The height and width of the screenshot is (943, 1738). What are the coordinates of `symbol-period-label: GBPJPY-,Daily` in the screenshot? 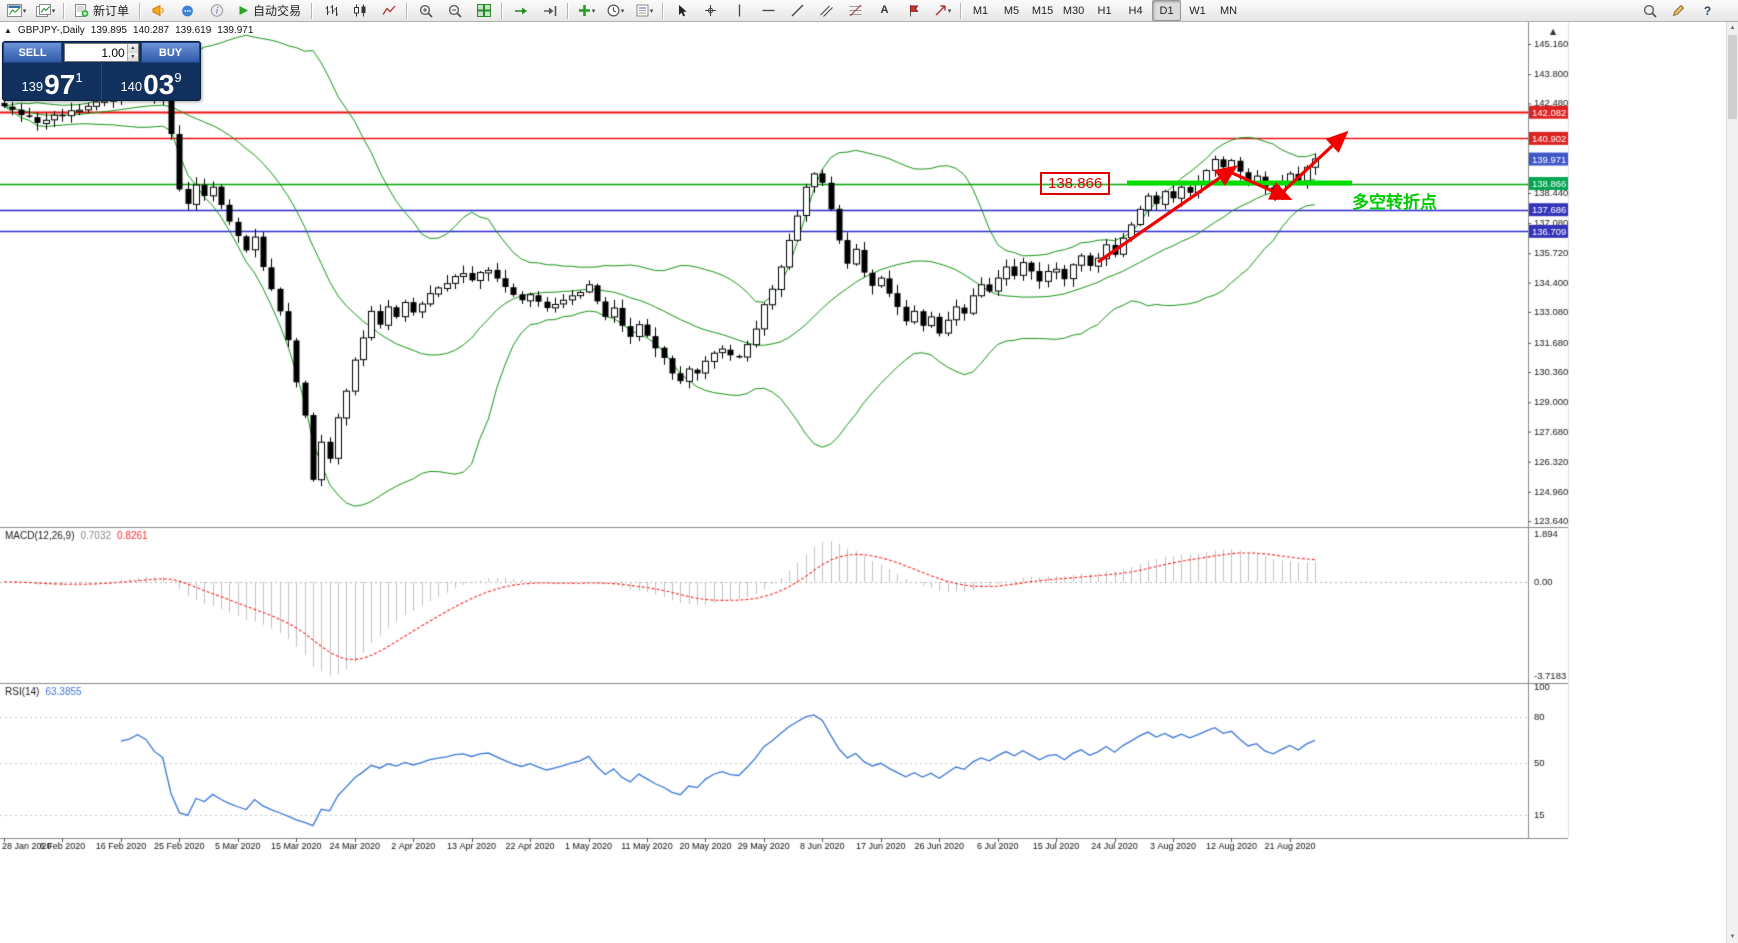 It's located at (51, 30).